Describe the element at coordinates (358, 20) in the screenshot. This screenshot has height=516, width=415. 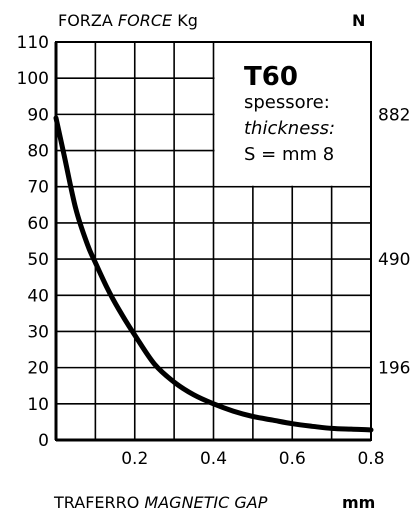
I see `y-axis-label-right: N` at that location.